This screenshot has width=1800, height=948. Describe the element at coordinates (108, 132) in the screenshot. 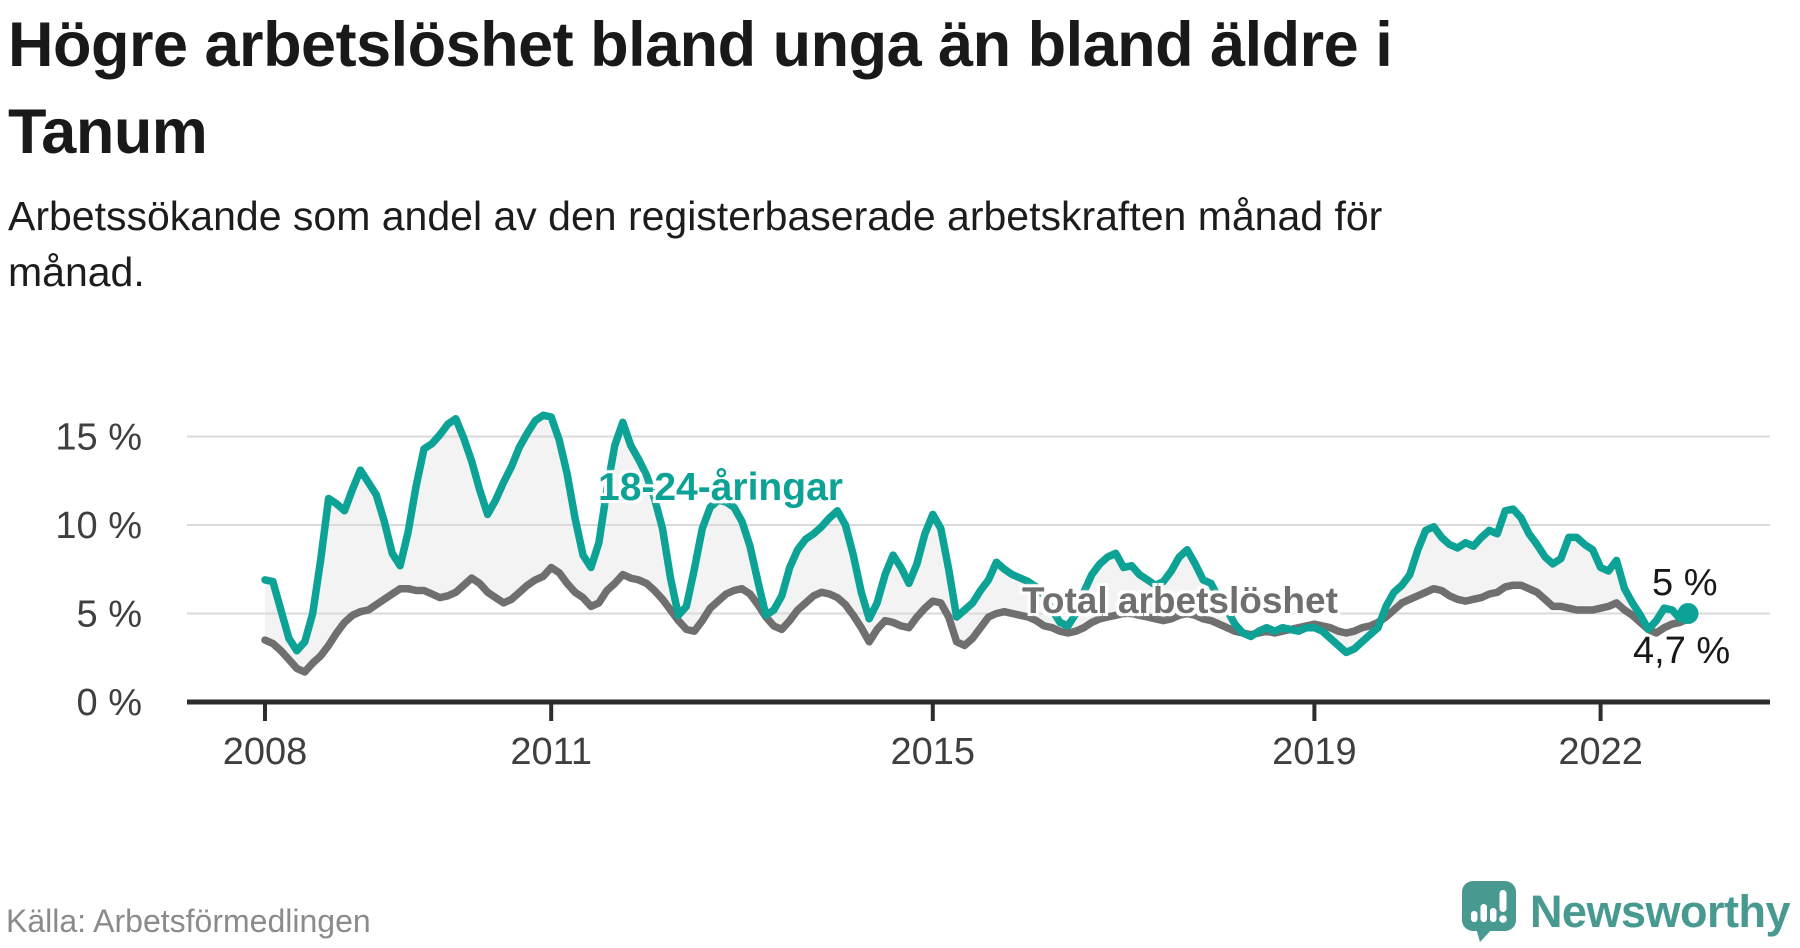

I see `page-title-line-2: Tanum` at that location.